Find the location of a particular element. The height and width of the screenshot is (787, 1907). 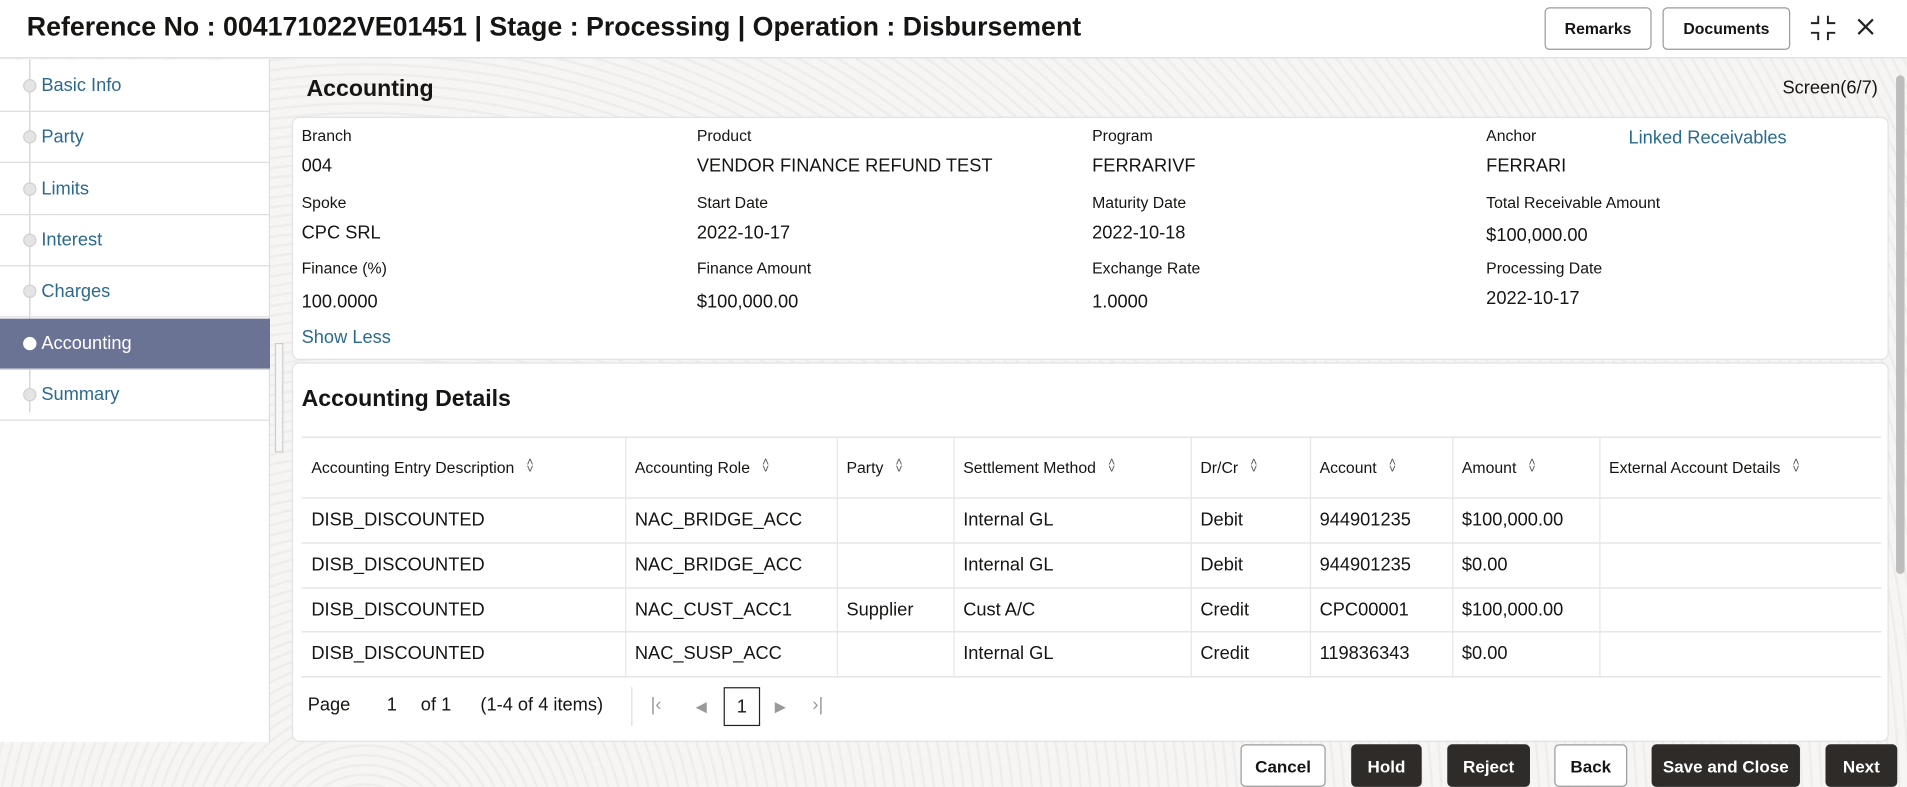

field-label: Product is located at coordinates (724, 135).